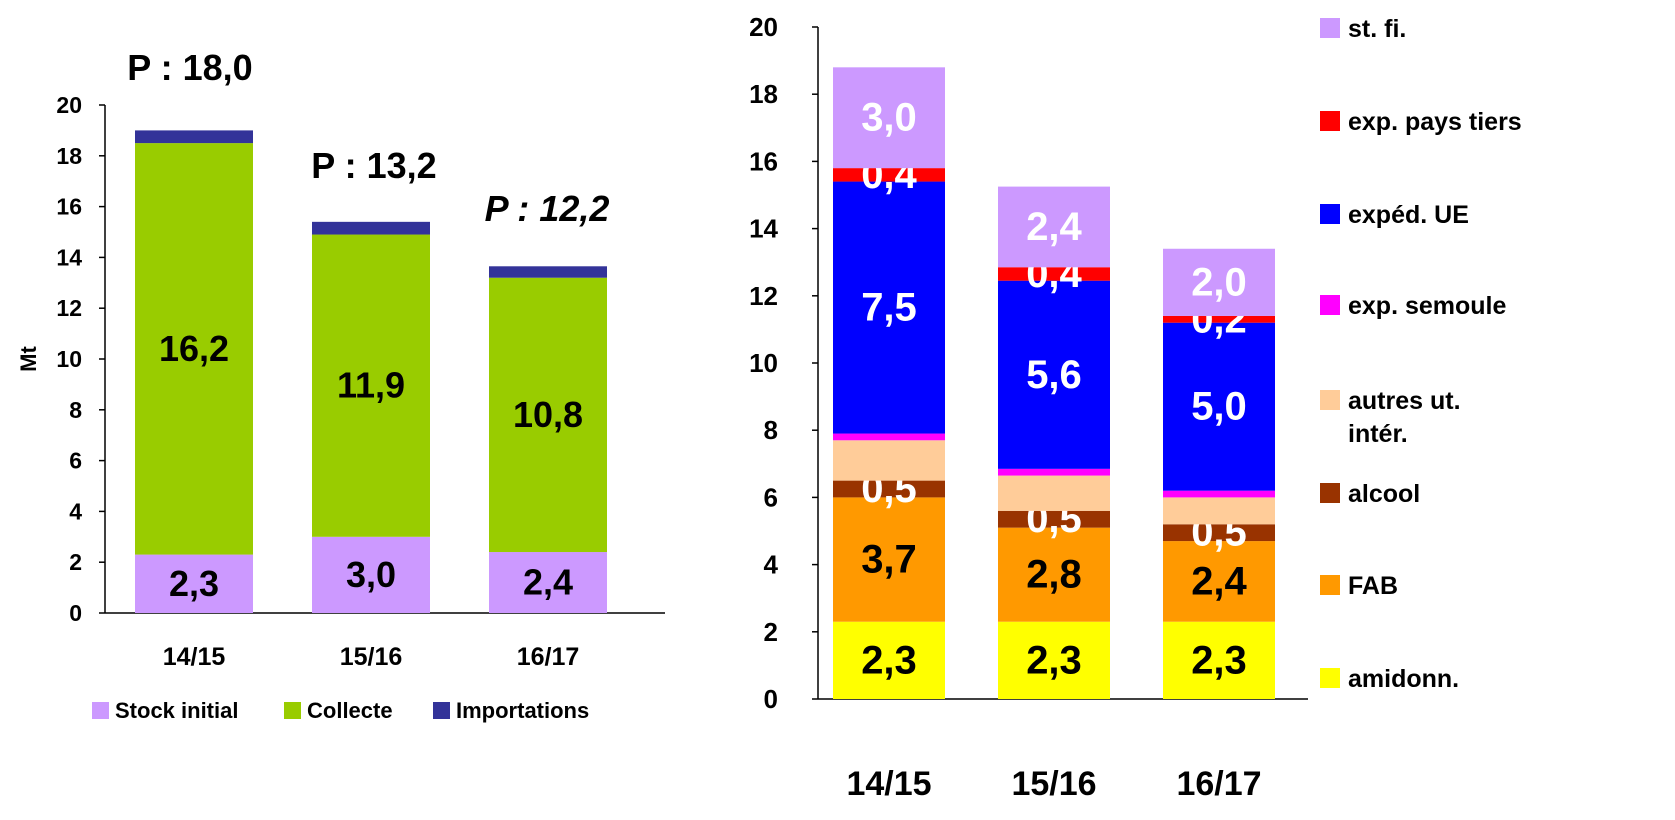 This screenshot has height=820, width=1675. What do you see at coordinates (547, 208) in the screenshot?
I see `production-annotation: P : 12,2` at bounding box center [547, 208].